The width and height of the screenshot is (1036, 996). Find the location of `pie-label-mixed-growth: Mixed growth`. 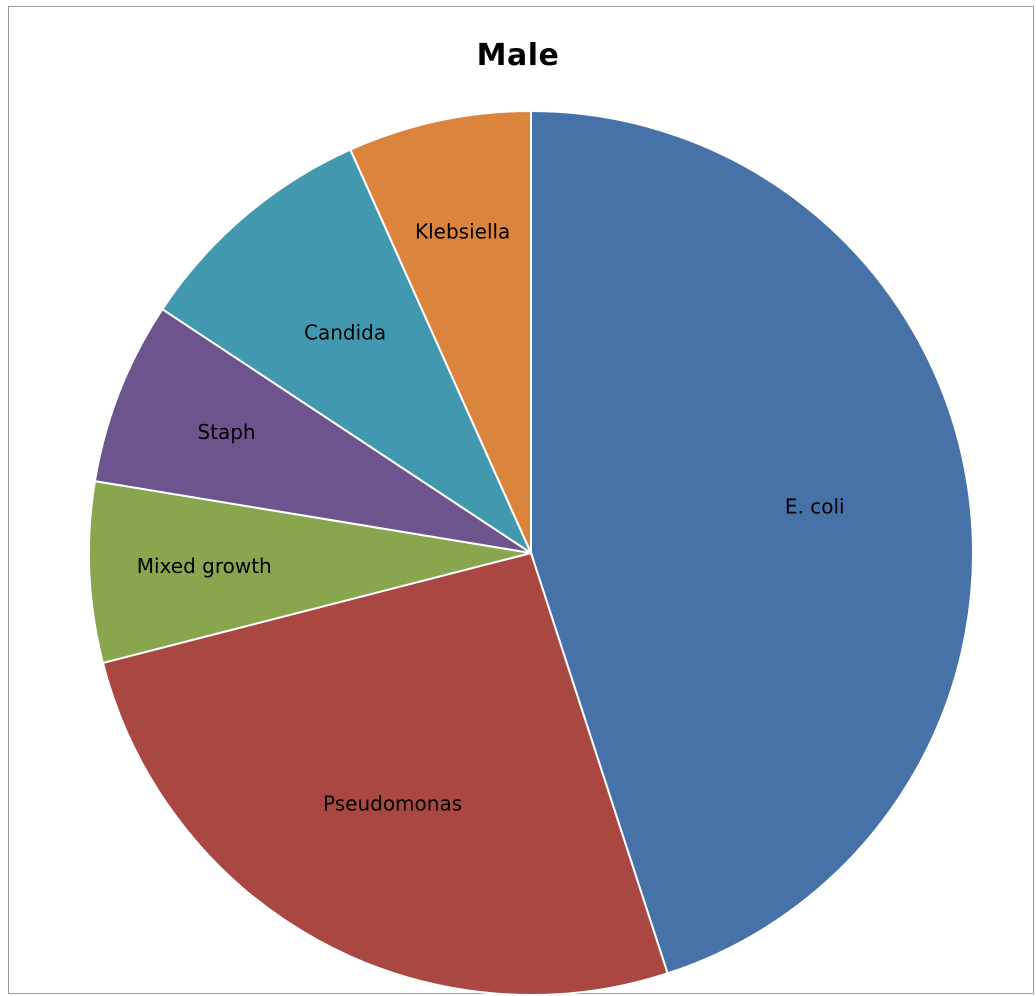

pie-label-mixed-growth: Mixed growth is located at coordinates (204, 566).